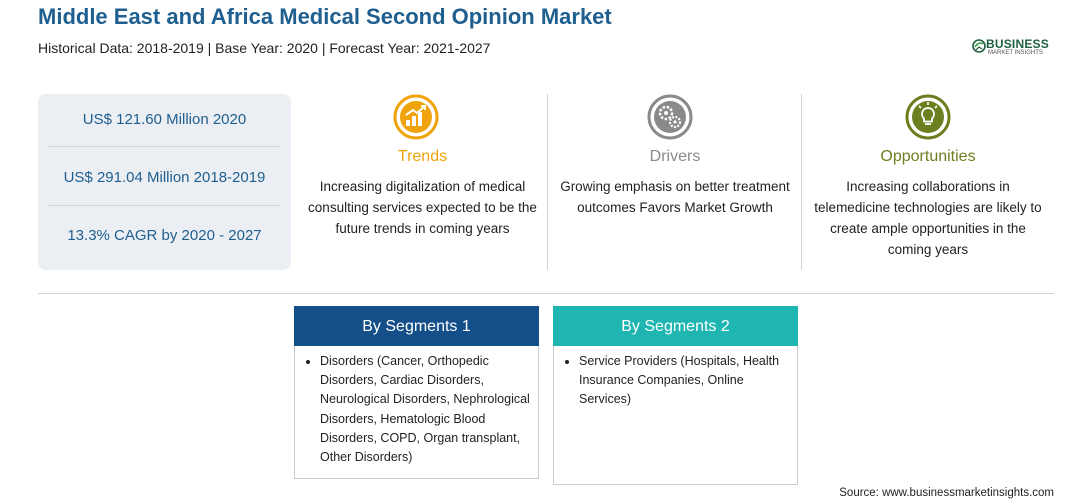 Image resolution: width=1092 pixels, height=504 pixels. Describe the element at coordinates (675, 156) in the screenshot. I see `drivers-heading: Drivers` at that location.